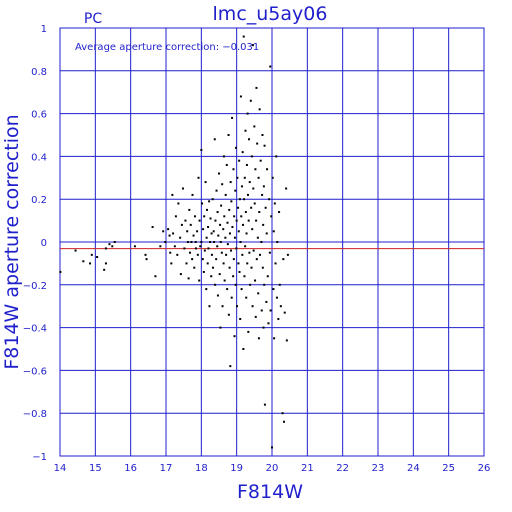 The width and height of the screenshot is (512, 512). Describe the element at coordinates (35, 243) in the screenshot. I see `y-tick-labels: −1 −0.8 −0.6 −0.4 −0.2 0 0.2 0.4 0.6 0.8 1` at that location.